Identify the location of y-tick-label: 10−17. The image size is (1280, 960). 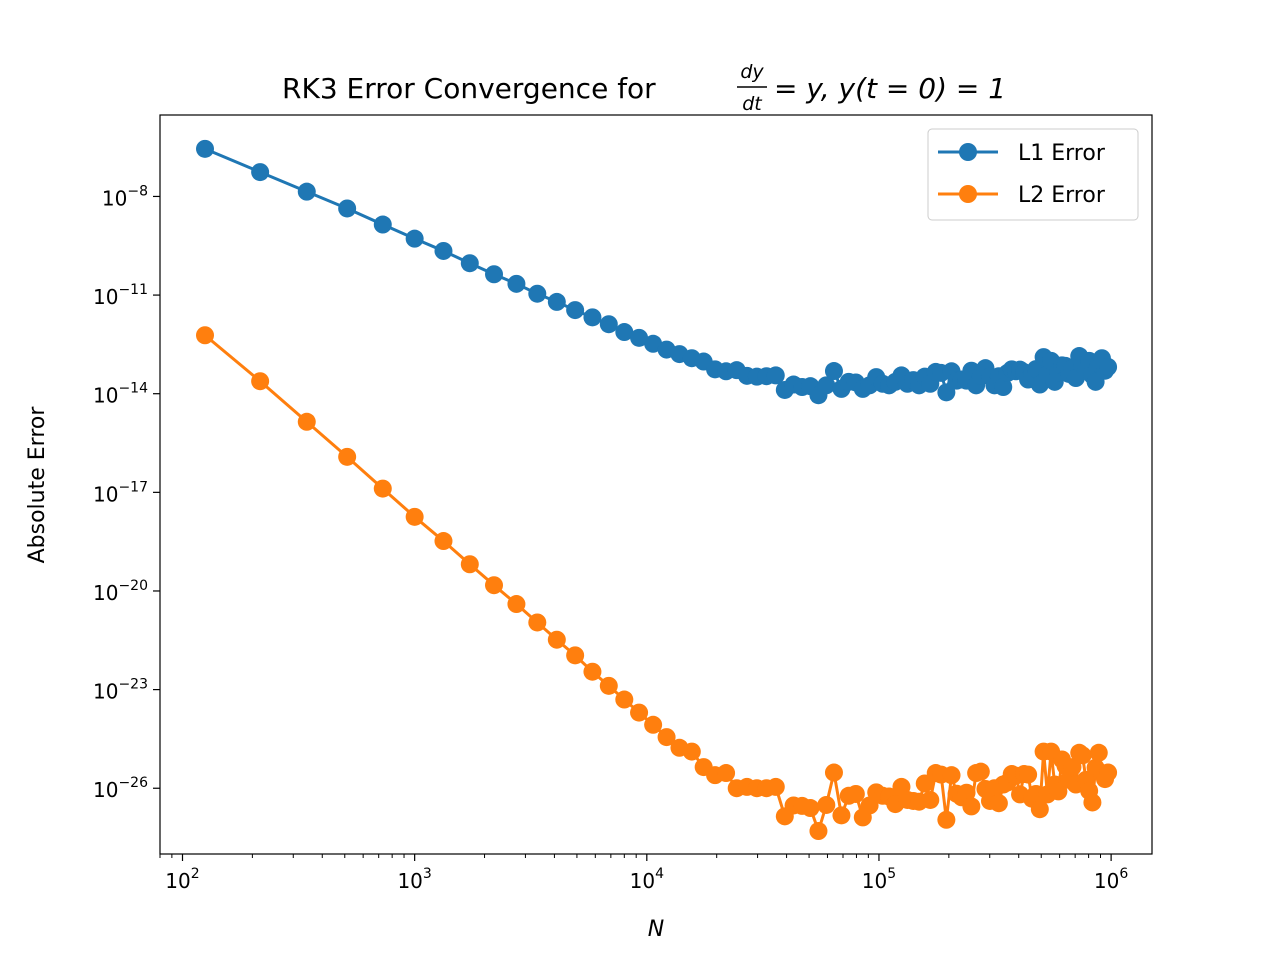
(120, 492).